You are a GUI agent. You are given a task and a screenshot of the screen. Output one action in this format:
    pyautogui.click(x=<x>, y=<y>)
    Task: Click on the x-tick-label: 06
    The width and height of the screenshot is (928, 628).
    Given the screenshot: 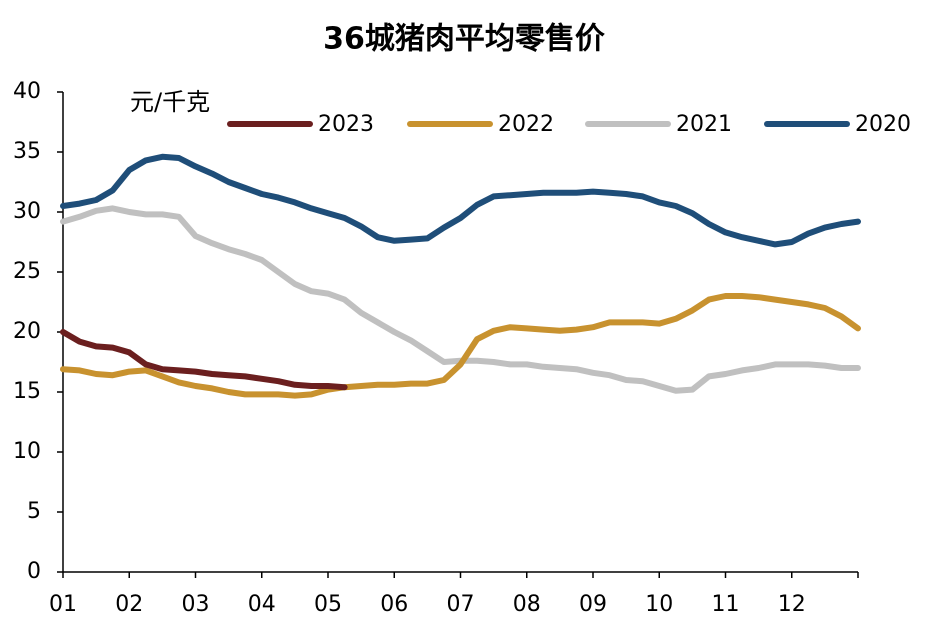 What is the action you would take?
    pyautogui.click(x=394, y=604)
    